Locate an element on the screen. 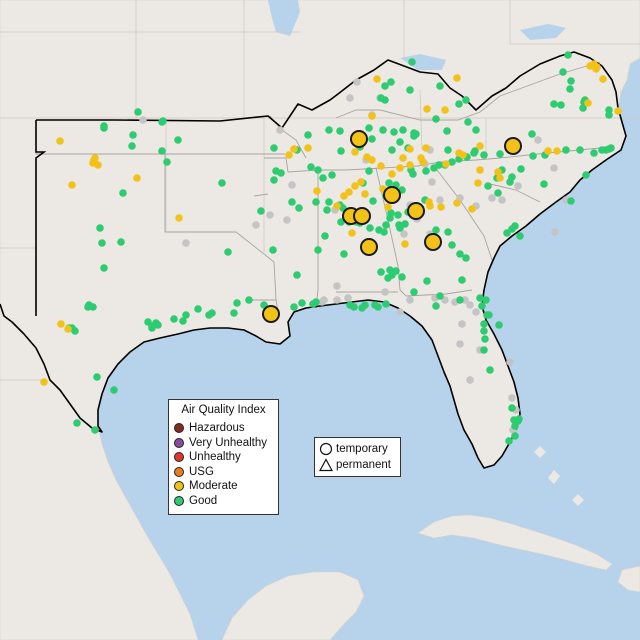 This screenshot has width=640, height=640. legend-label-permanent: permanent is located at coordinates (363, 465).